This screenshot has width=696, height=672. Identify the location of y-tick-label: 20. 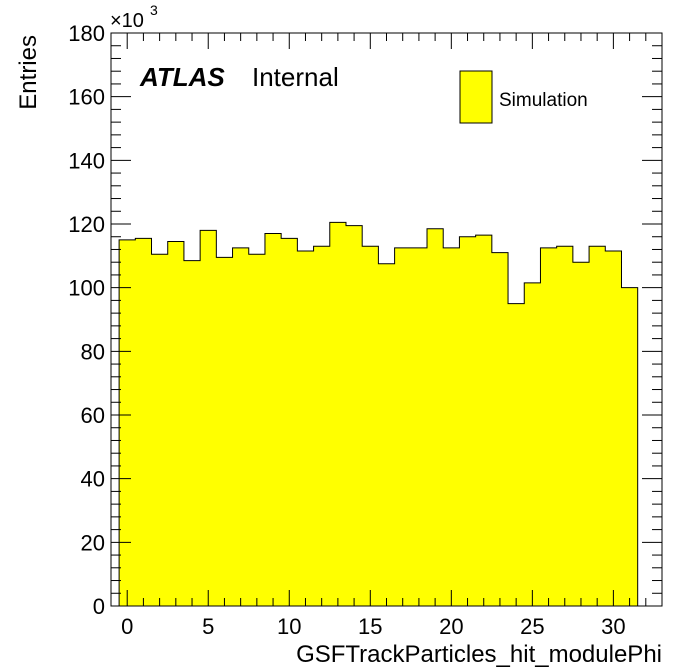
(93, 542).